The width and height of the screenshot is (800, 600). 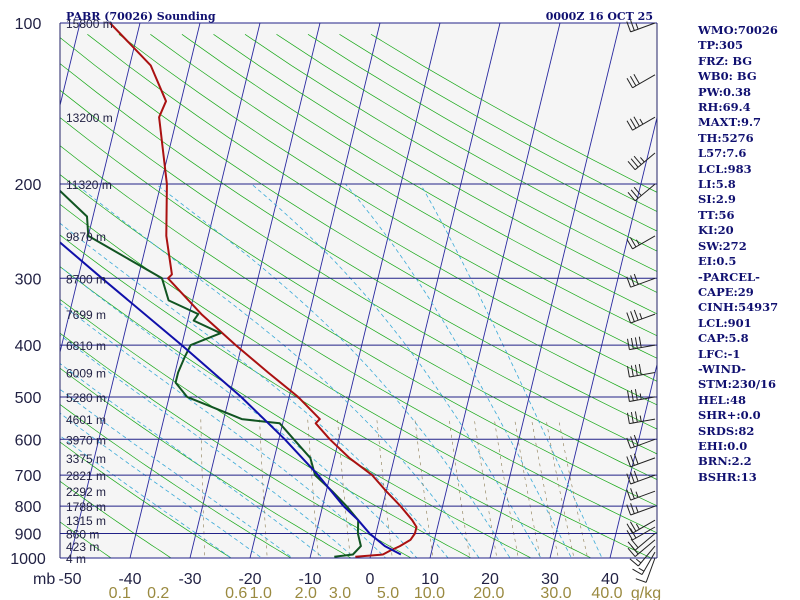 I want to click on chart-title: PABR (70026) Sounding, so click(x=141, y=16).